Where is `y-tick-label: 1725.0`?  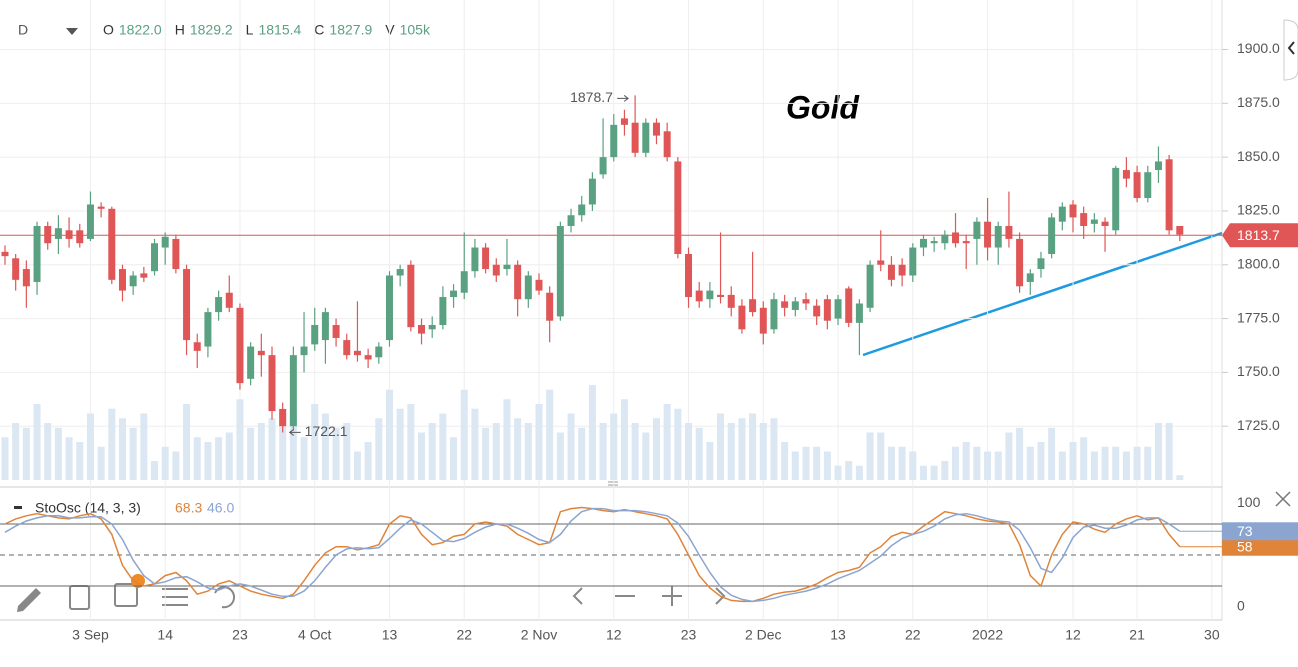 y-tick-label: 1725.0 is located at coordinates (1258, 425).